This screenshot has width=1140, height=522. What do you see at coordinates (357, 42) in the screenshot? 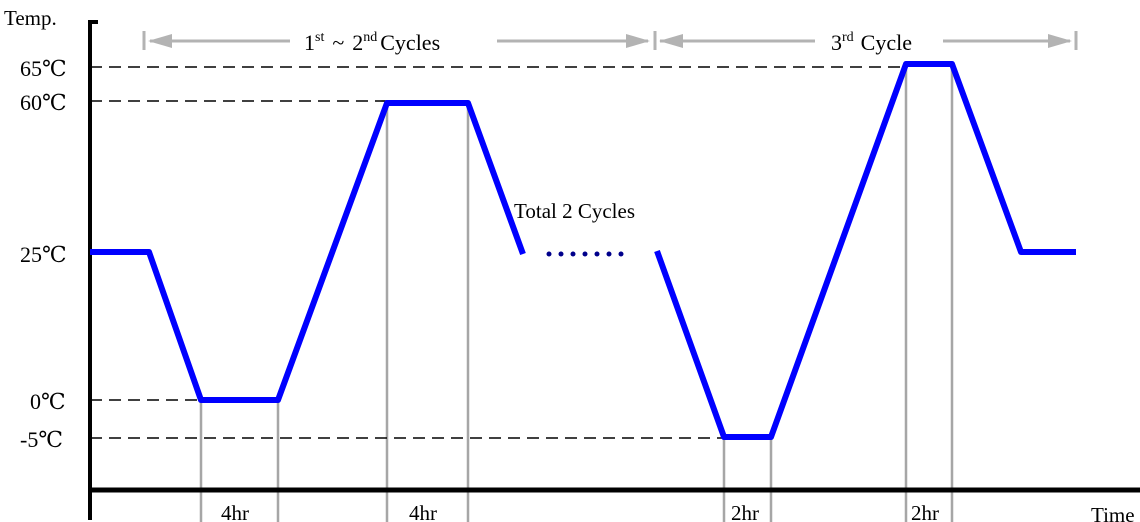
I see `ordinal: 2` at bounding box center [357, 42].